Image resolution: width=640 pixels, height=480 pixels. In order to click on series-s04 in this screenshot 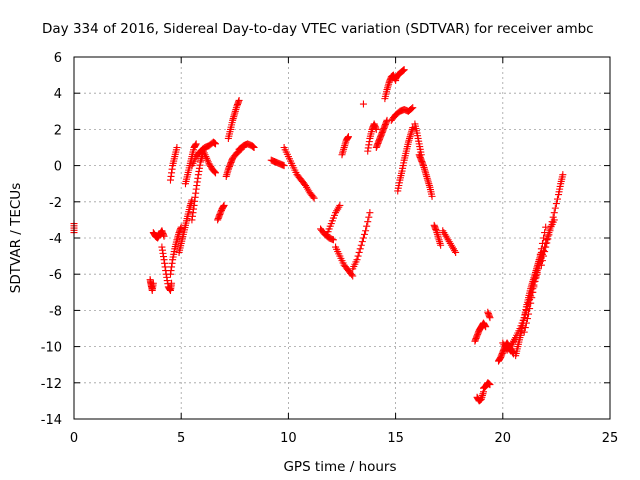, I will do `click(167, 268)`.